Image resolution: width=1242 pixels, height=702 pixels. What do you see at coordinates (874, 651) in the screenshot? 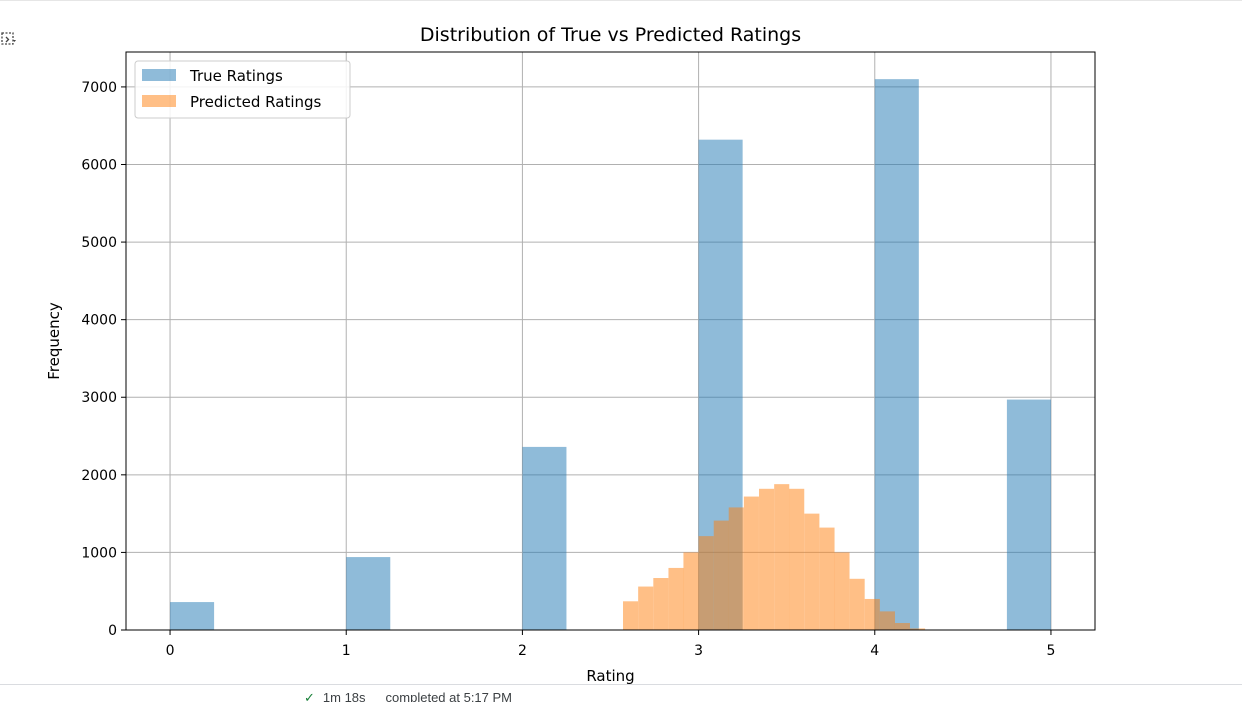
I see `x-tick-label: 4` at bounding box center [874, 651].